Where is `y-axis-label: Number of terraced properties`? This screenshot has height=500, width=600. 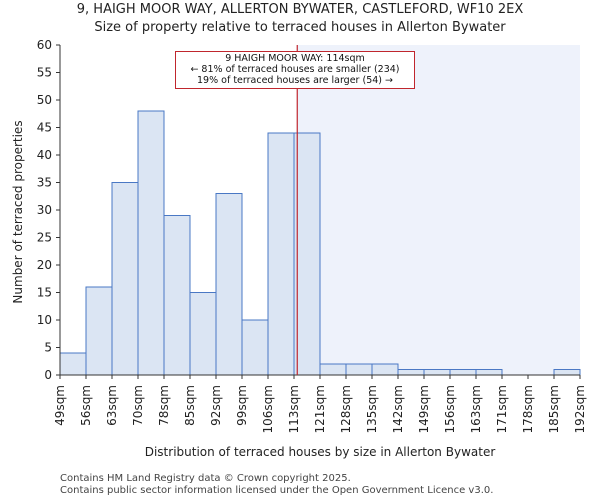
y-axis-label: Number of terraced properties is located at coordinates (18, 212).